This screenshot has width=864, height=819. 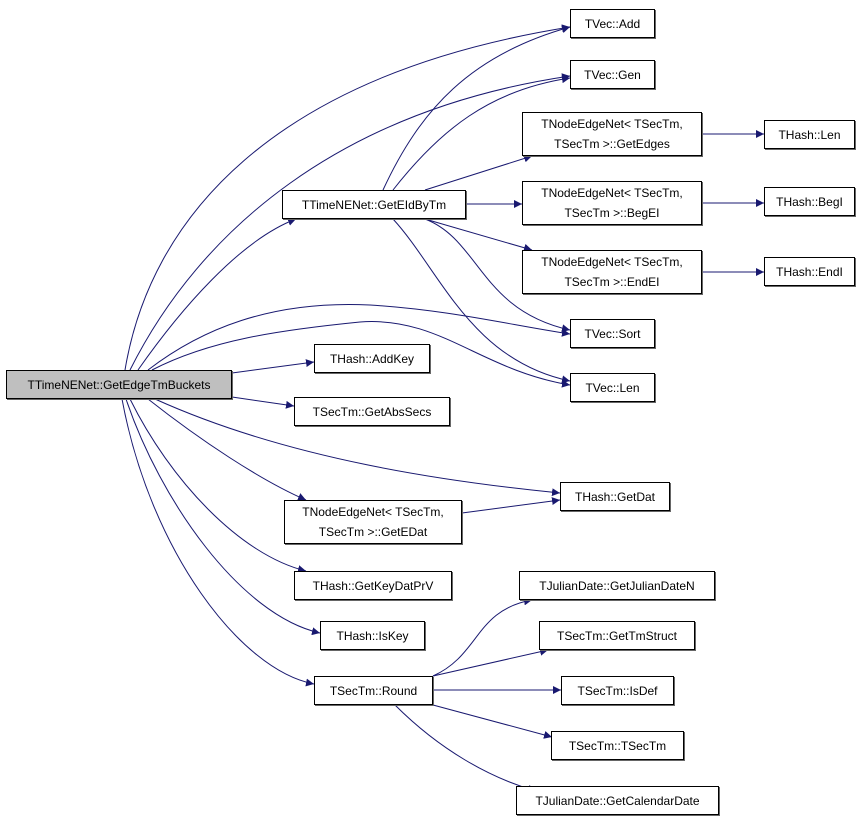 I want to click on edge-get_eid_by_tm-to-end_ei, so click(x=478, y=235).